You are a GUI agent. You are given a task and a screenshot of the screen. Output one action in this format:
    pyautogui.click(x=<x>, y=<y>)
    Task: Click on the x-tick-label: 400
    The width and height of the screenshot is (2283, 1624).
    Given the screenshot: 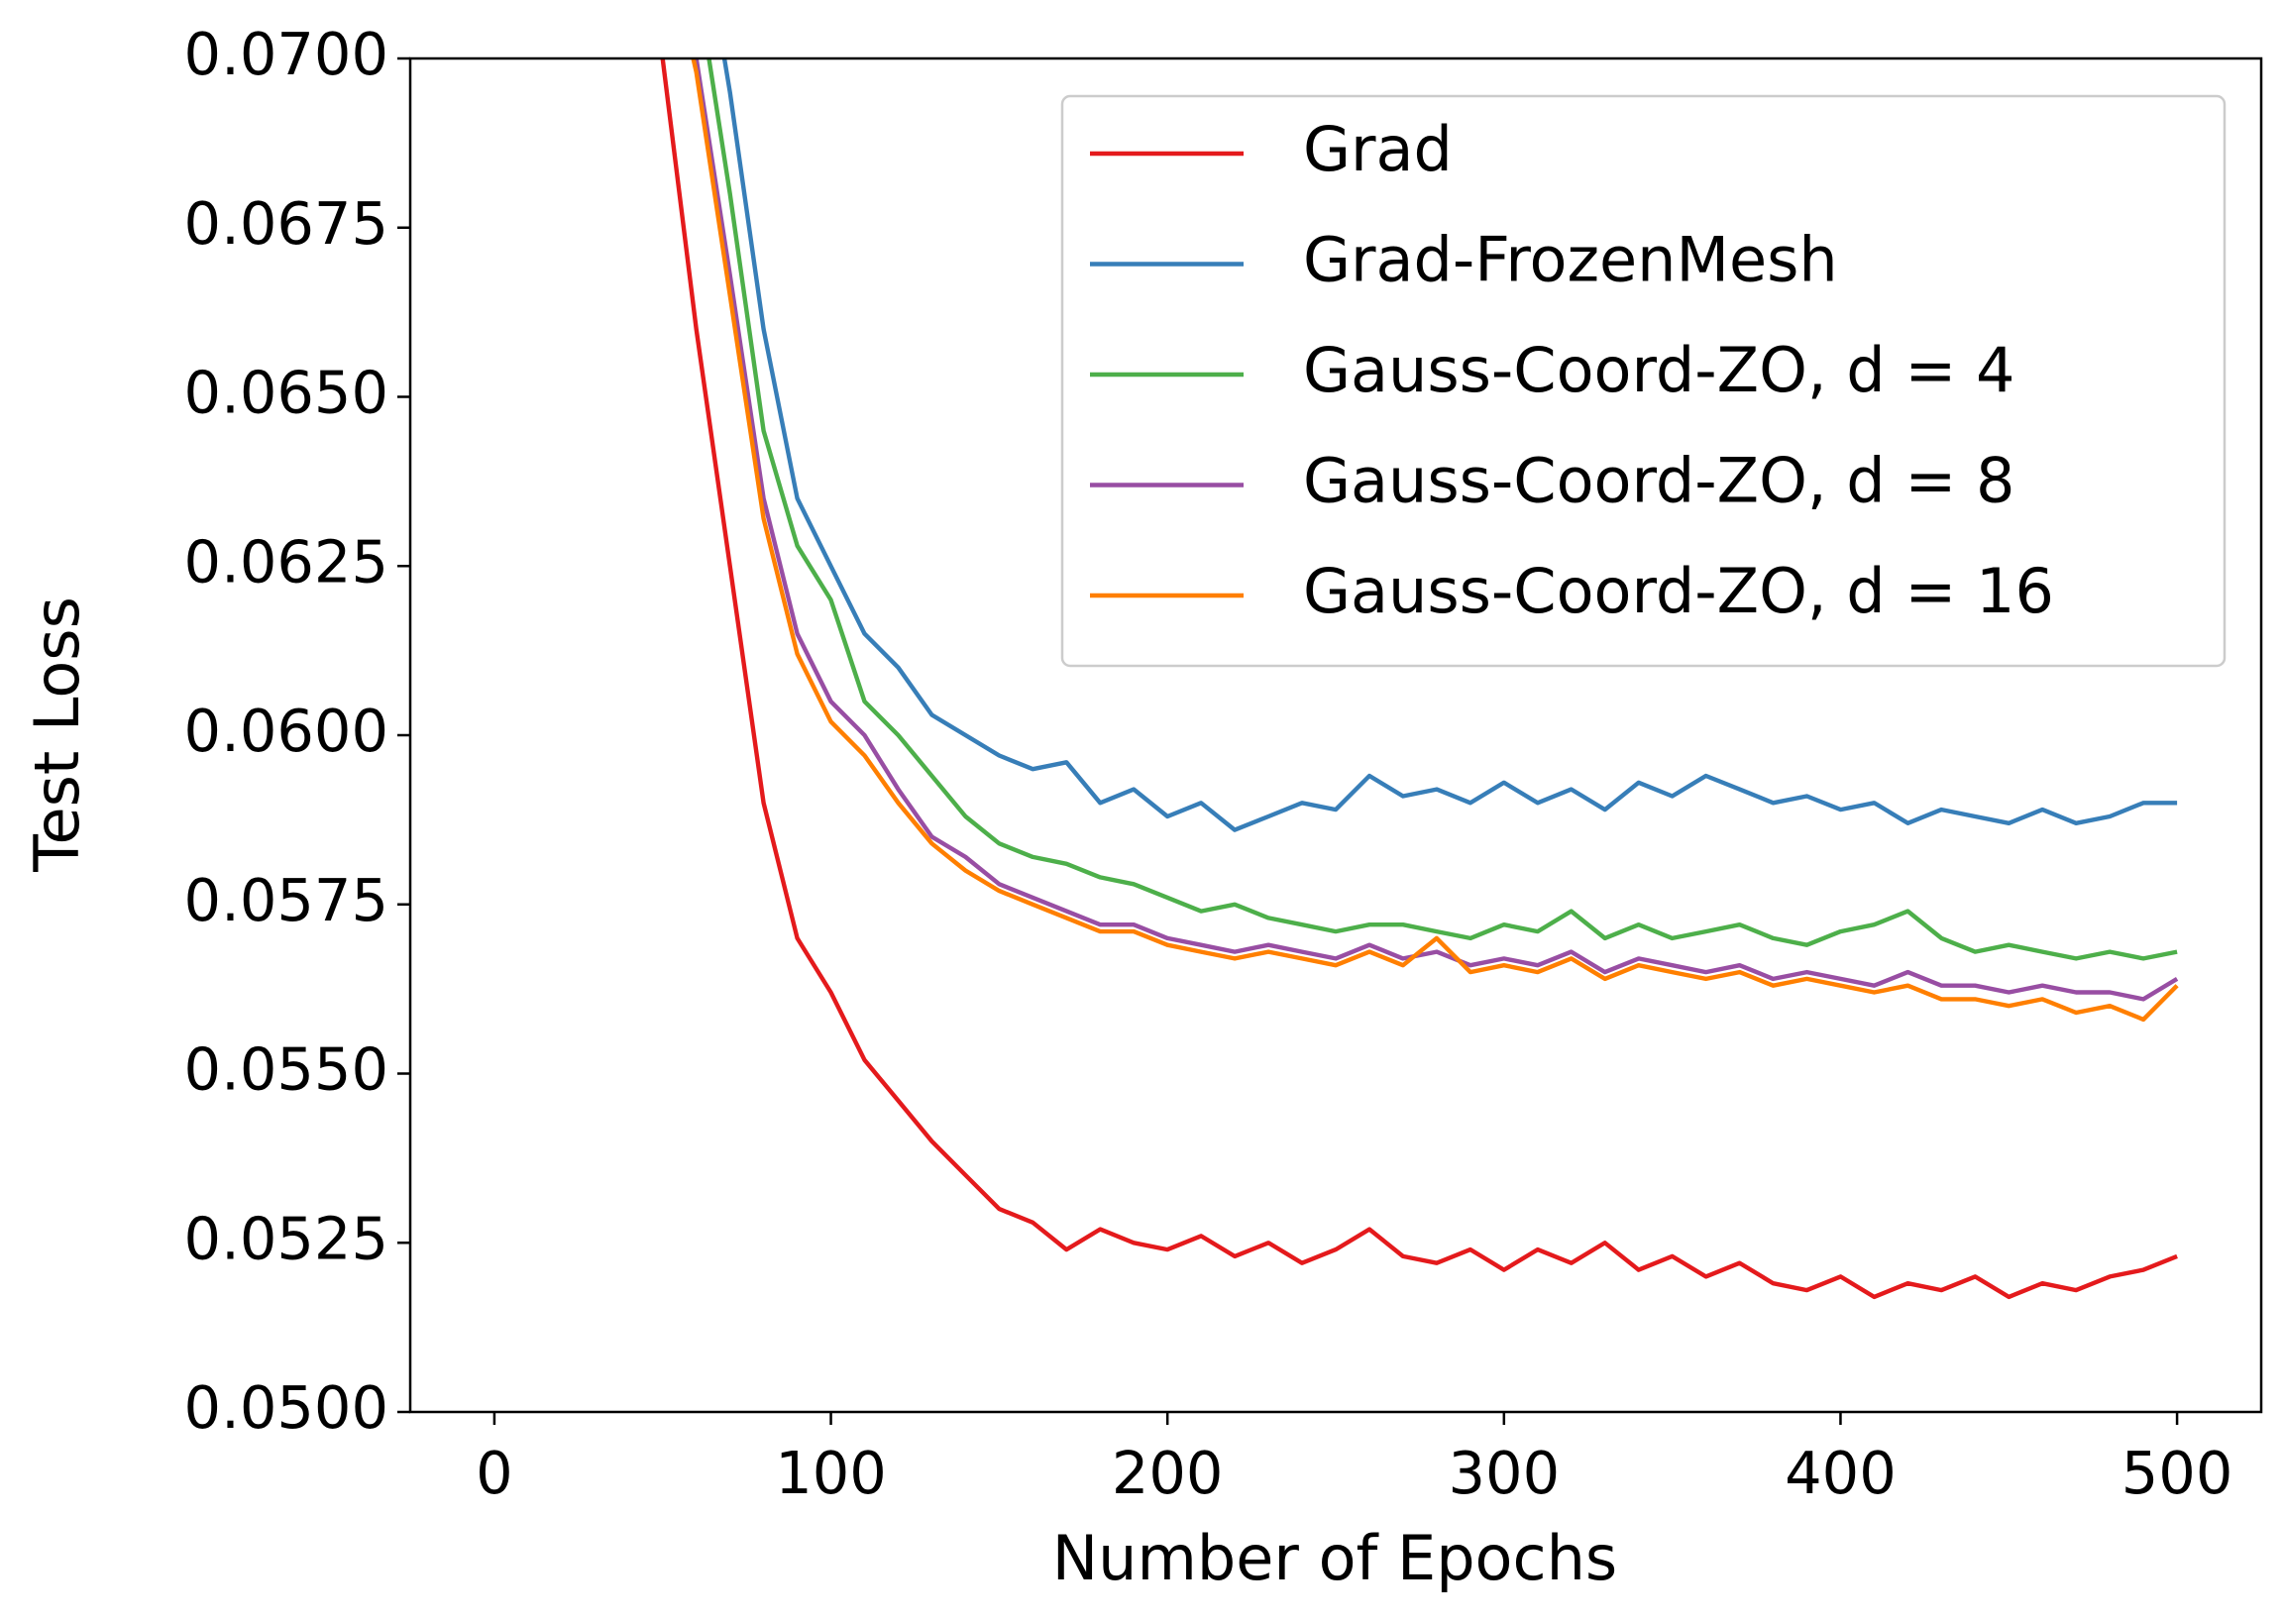 What is the action you would take?
    pyautogui.click(x=1841, y=1473)
    